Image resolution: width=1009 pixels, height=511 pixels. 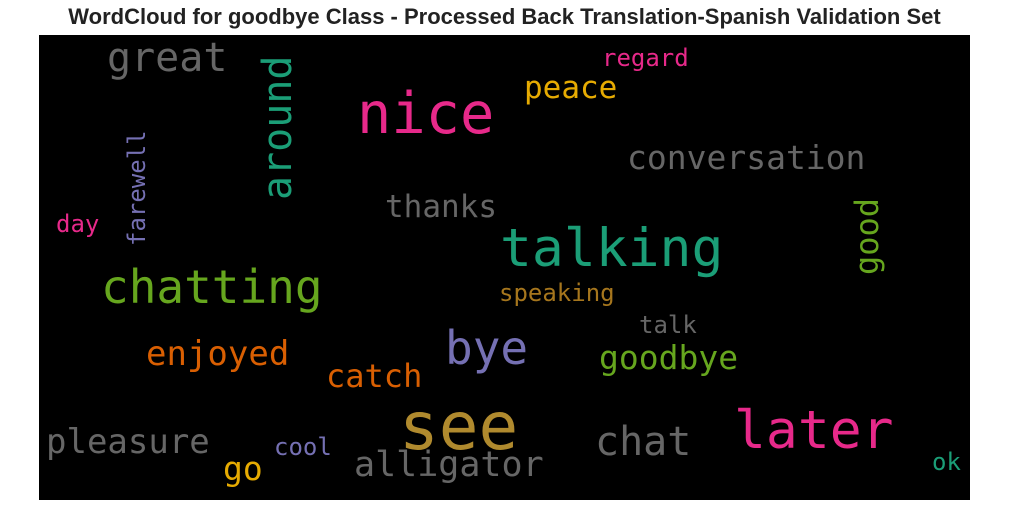 I want to click on word-around: around, so click(x=278, y=128).